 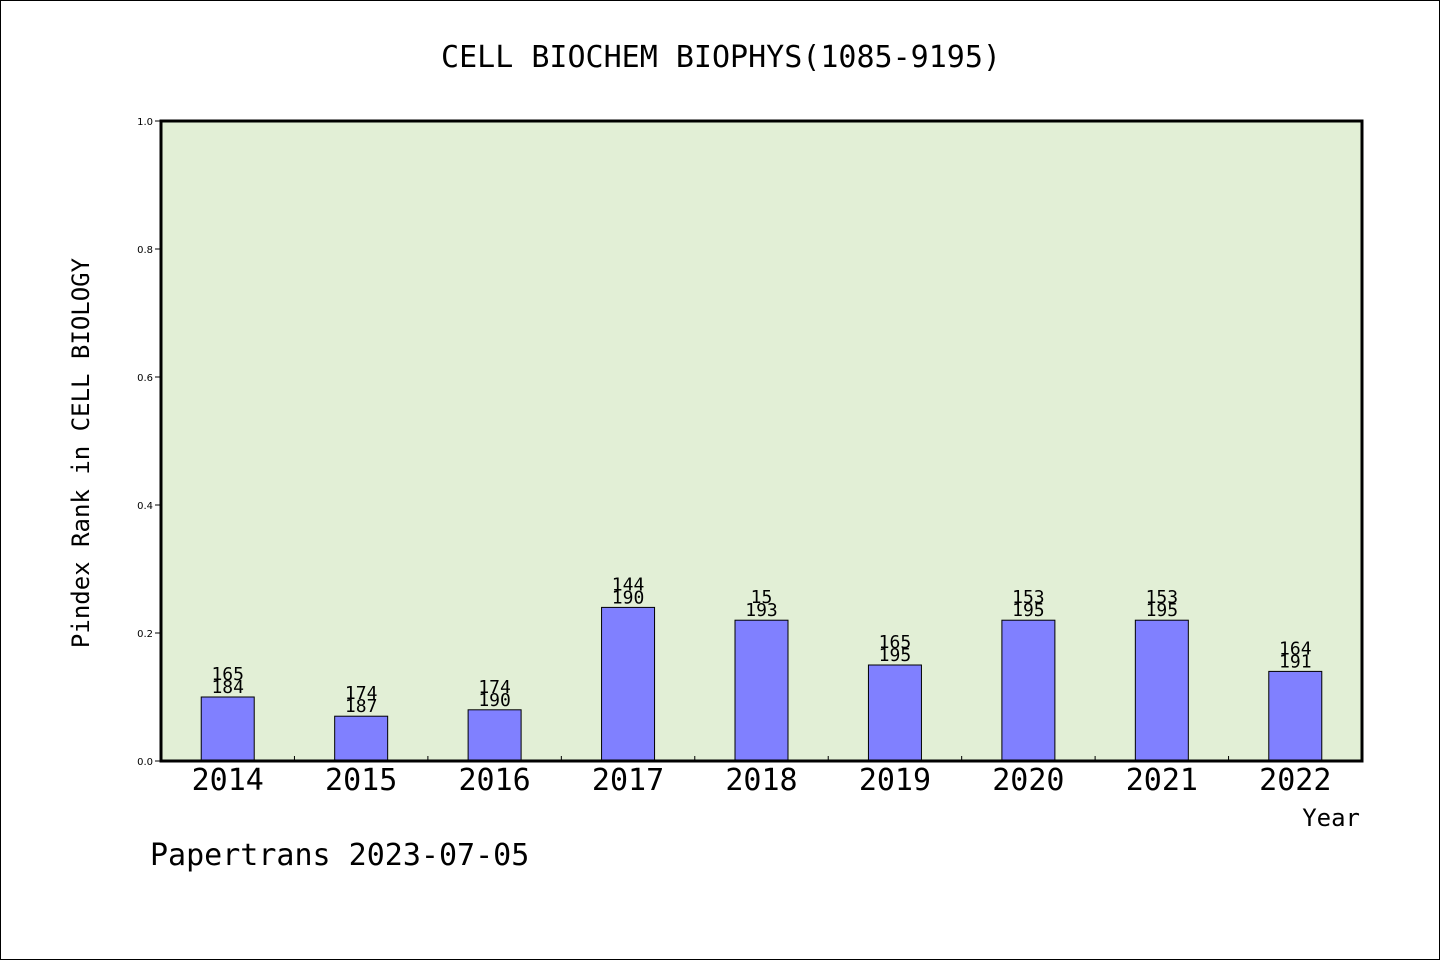 What do you see at coordinates (628, 584) in the screenshot?
I see `data-label-top: 144` at bounding box center [628, 584].